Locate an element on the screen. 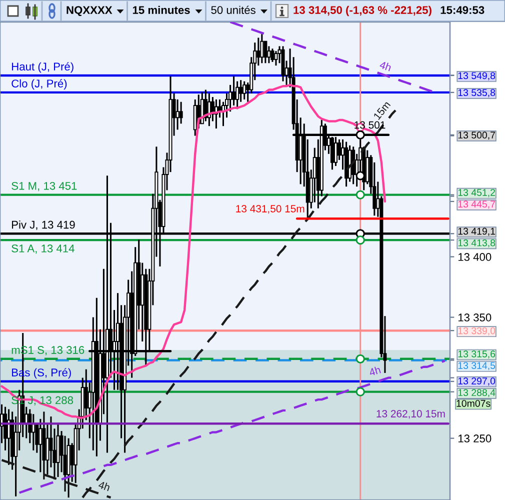 This screenshot has width=505, height=500. y-tick-label: 13 535,8 is located at coordinates (477, 93).